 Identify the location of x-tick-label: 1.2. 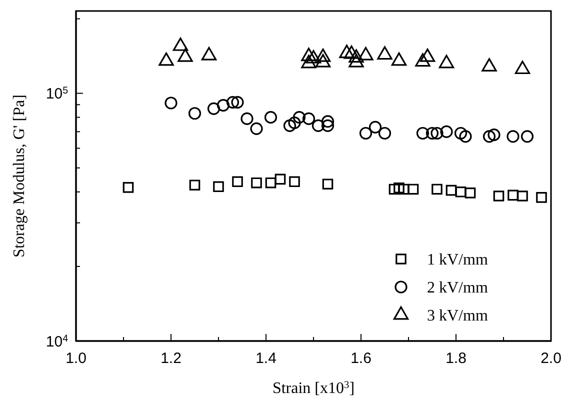
(171, 358).